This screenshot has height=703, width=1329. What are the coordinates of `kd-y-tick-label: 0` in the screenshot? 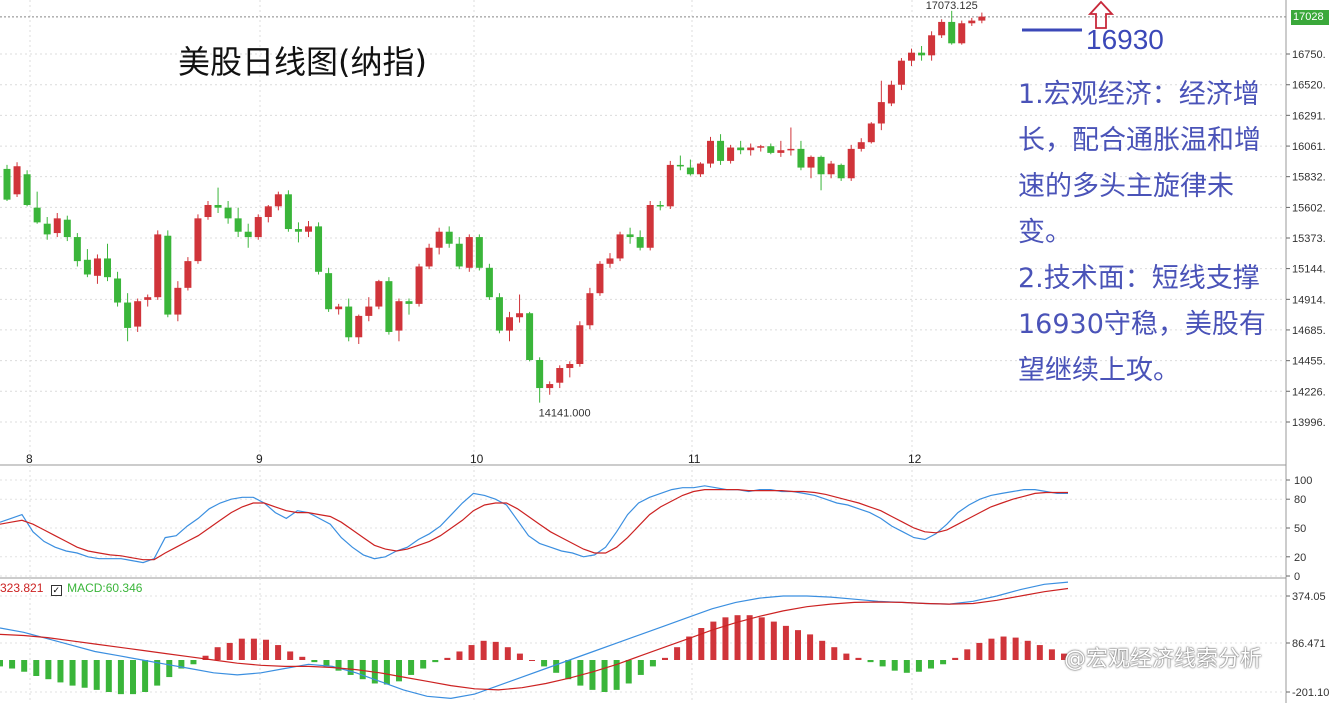 It's located at (1297, 577).